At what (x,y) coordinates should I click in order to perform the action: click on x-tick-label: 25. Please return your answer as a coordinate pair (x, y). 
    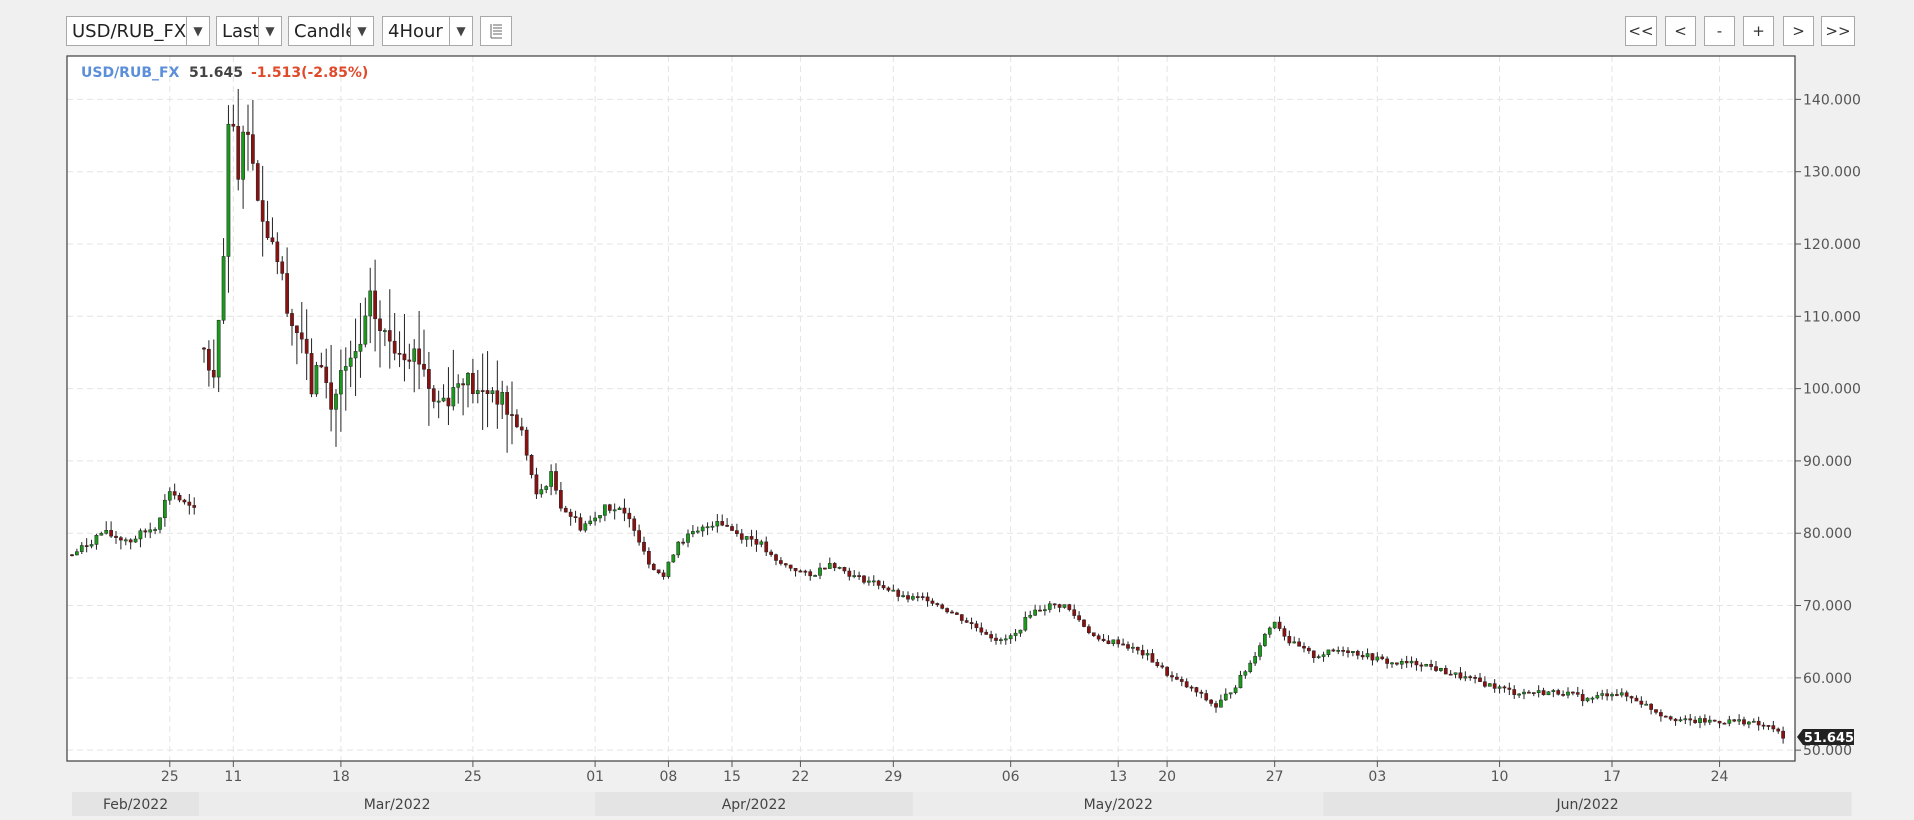
    Looking at the image, I should click on (170, 777).